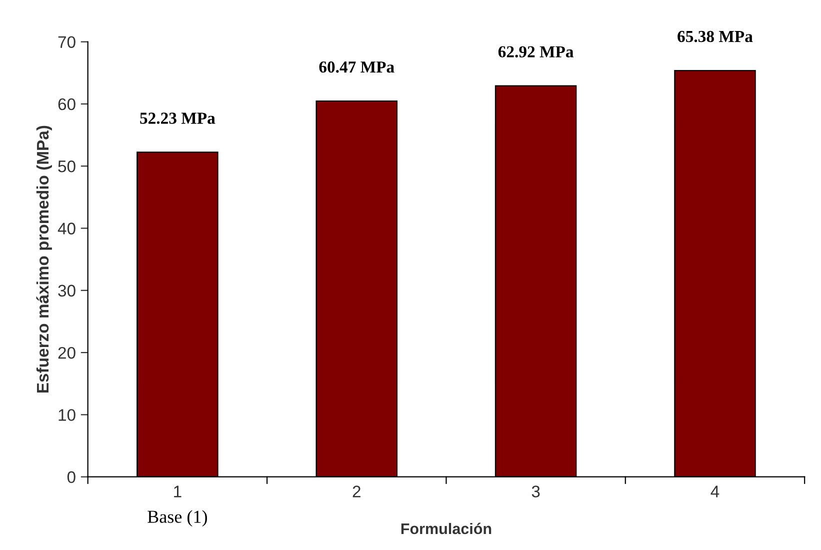 The width and height of the screenshot is (821, 550). What do you see at coordinates (67, 42) in the screenshot?
I see `y-tick-label: 70` at bounding box center [67, 42].